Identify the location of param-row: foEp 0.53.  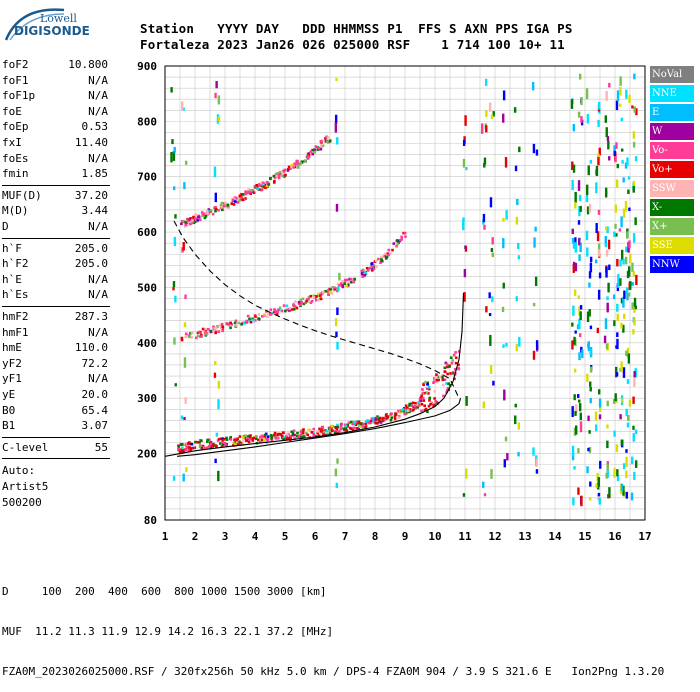
(55, 127).